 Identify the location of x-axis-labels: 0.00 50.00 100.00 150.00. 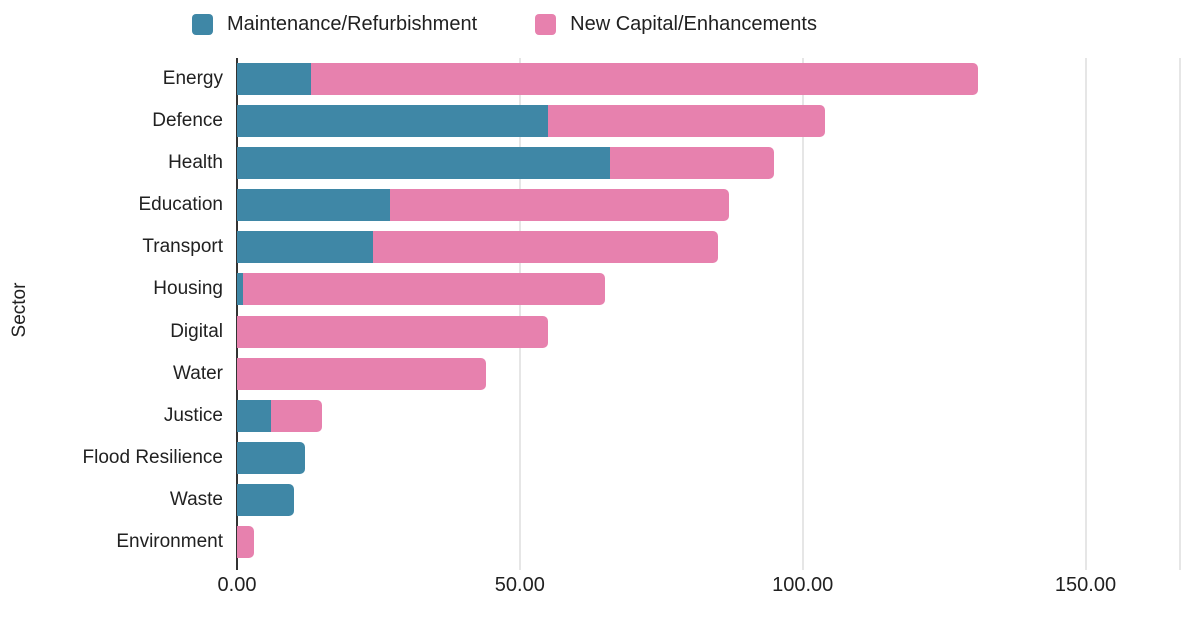
(699, 587).